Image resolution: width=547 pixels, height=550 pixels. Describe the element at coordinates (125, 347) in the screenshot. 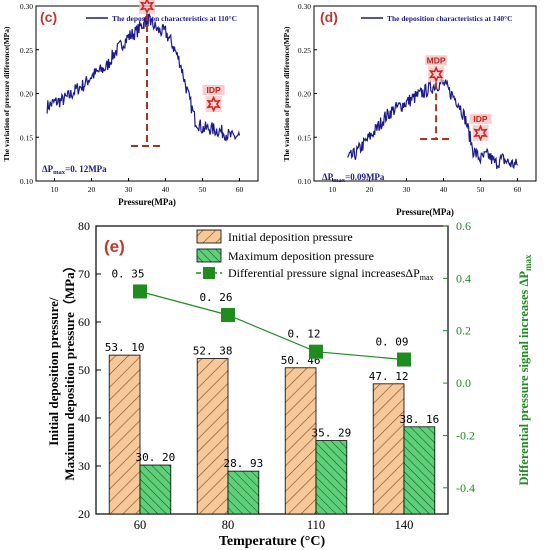

I see `bar-initial-label: 53. 10` at that location.